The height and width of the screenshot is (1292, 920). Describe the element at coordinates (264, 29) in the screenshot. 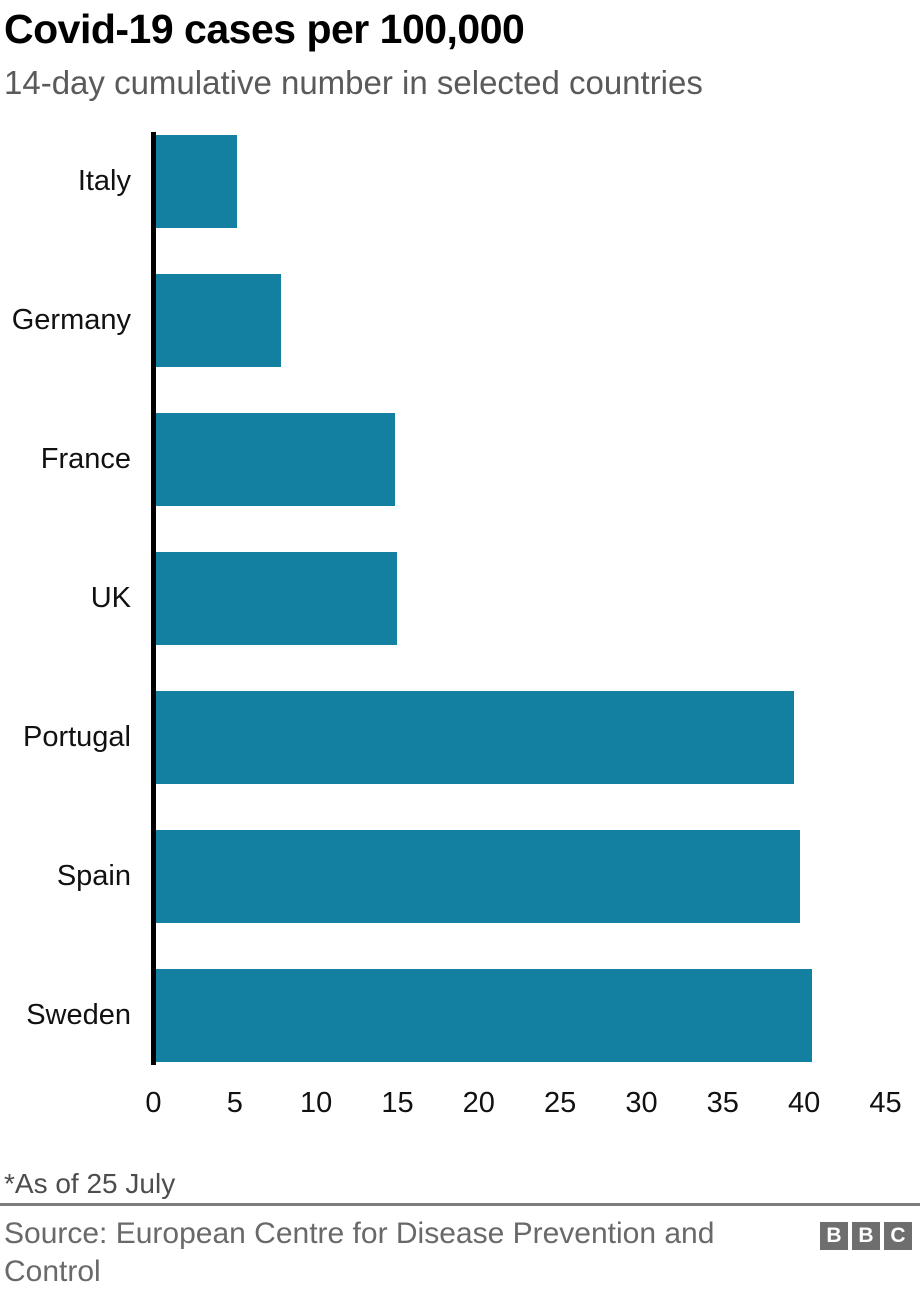

I see `chart-title: Covid-19 cases per 100,000` at that location.